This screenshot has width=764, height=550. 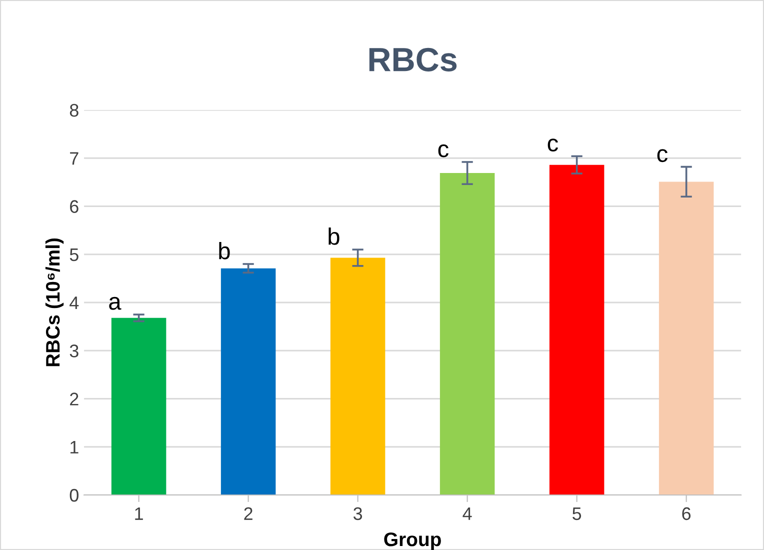 What do you see at coordinates (686, 513) in the screenshot?
I see `x-tick-label: 6` at bounding box center [686, 513].